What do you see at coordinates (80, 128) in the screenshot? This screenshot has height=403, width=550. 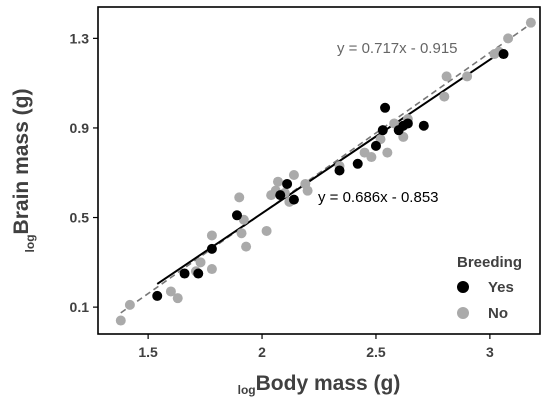 I see `y-tick-label: 0.9` at bounding box center [80, 128].